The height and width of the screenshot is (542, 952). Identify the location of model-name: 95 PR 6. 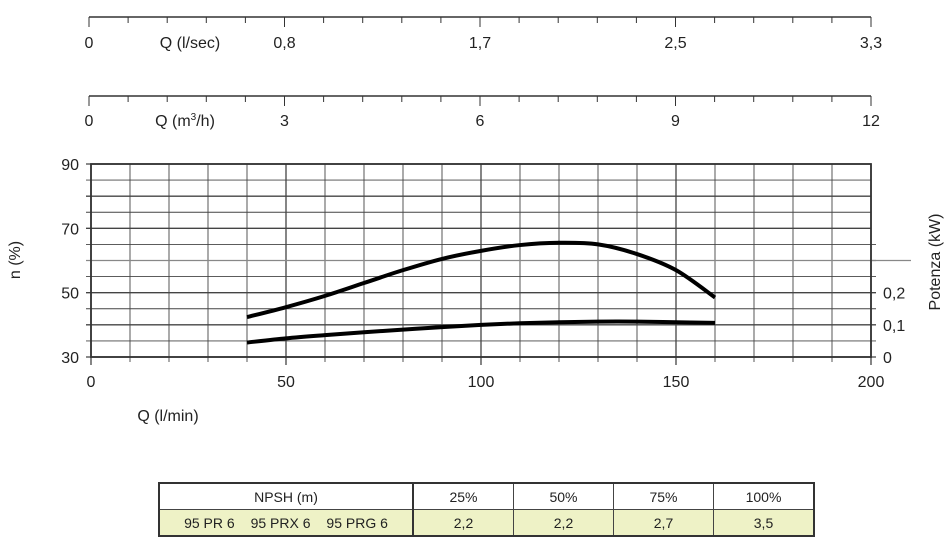
(209, 522).